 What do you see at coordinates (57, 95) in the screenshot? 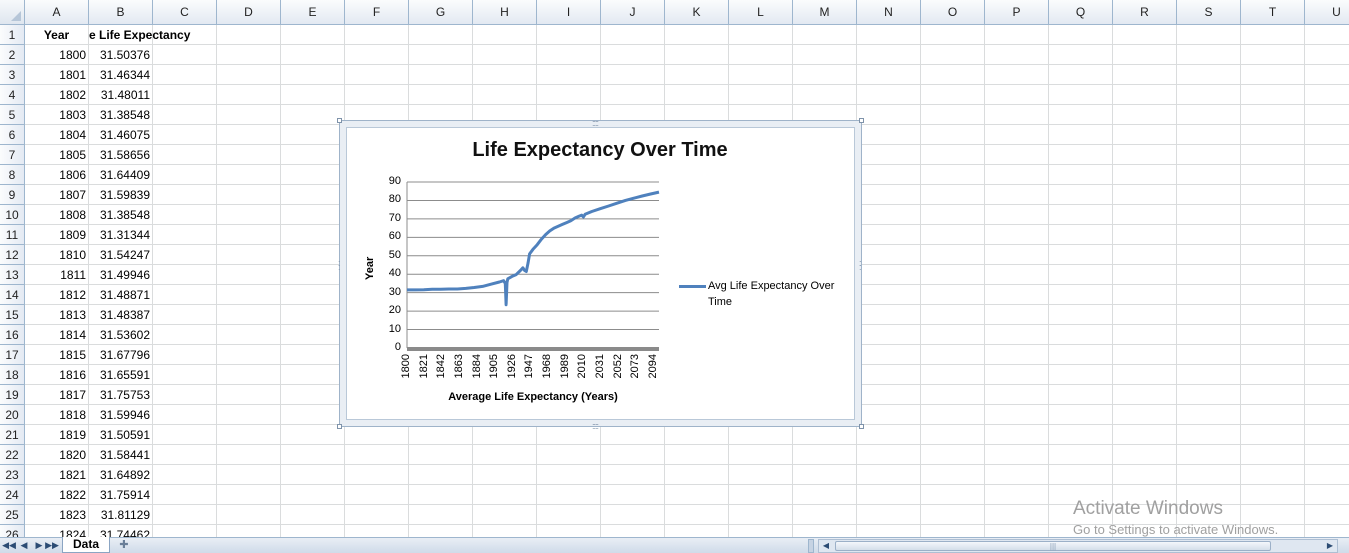
I see `year-cell: 1802` at bounding box center [57, 95].